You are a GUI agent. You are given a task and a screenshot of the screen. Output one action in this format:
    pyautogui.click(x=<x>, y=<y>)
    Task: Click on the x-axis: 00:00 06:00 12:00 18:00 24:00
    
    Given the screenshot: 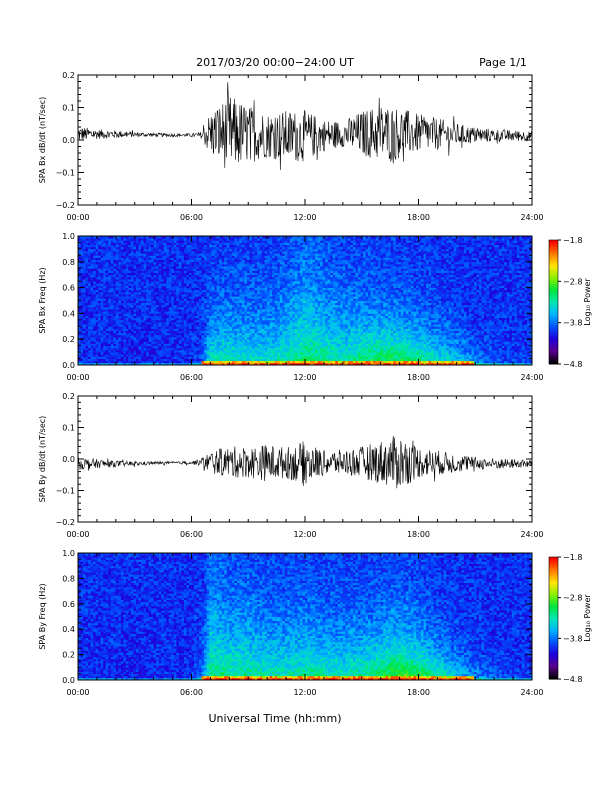 What is the action you would take?
    pyautogui.click(x=305, y=148)
    